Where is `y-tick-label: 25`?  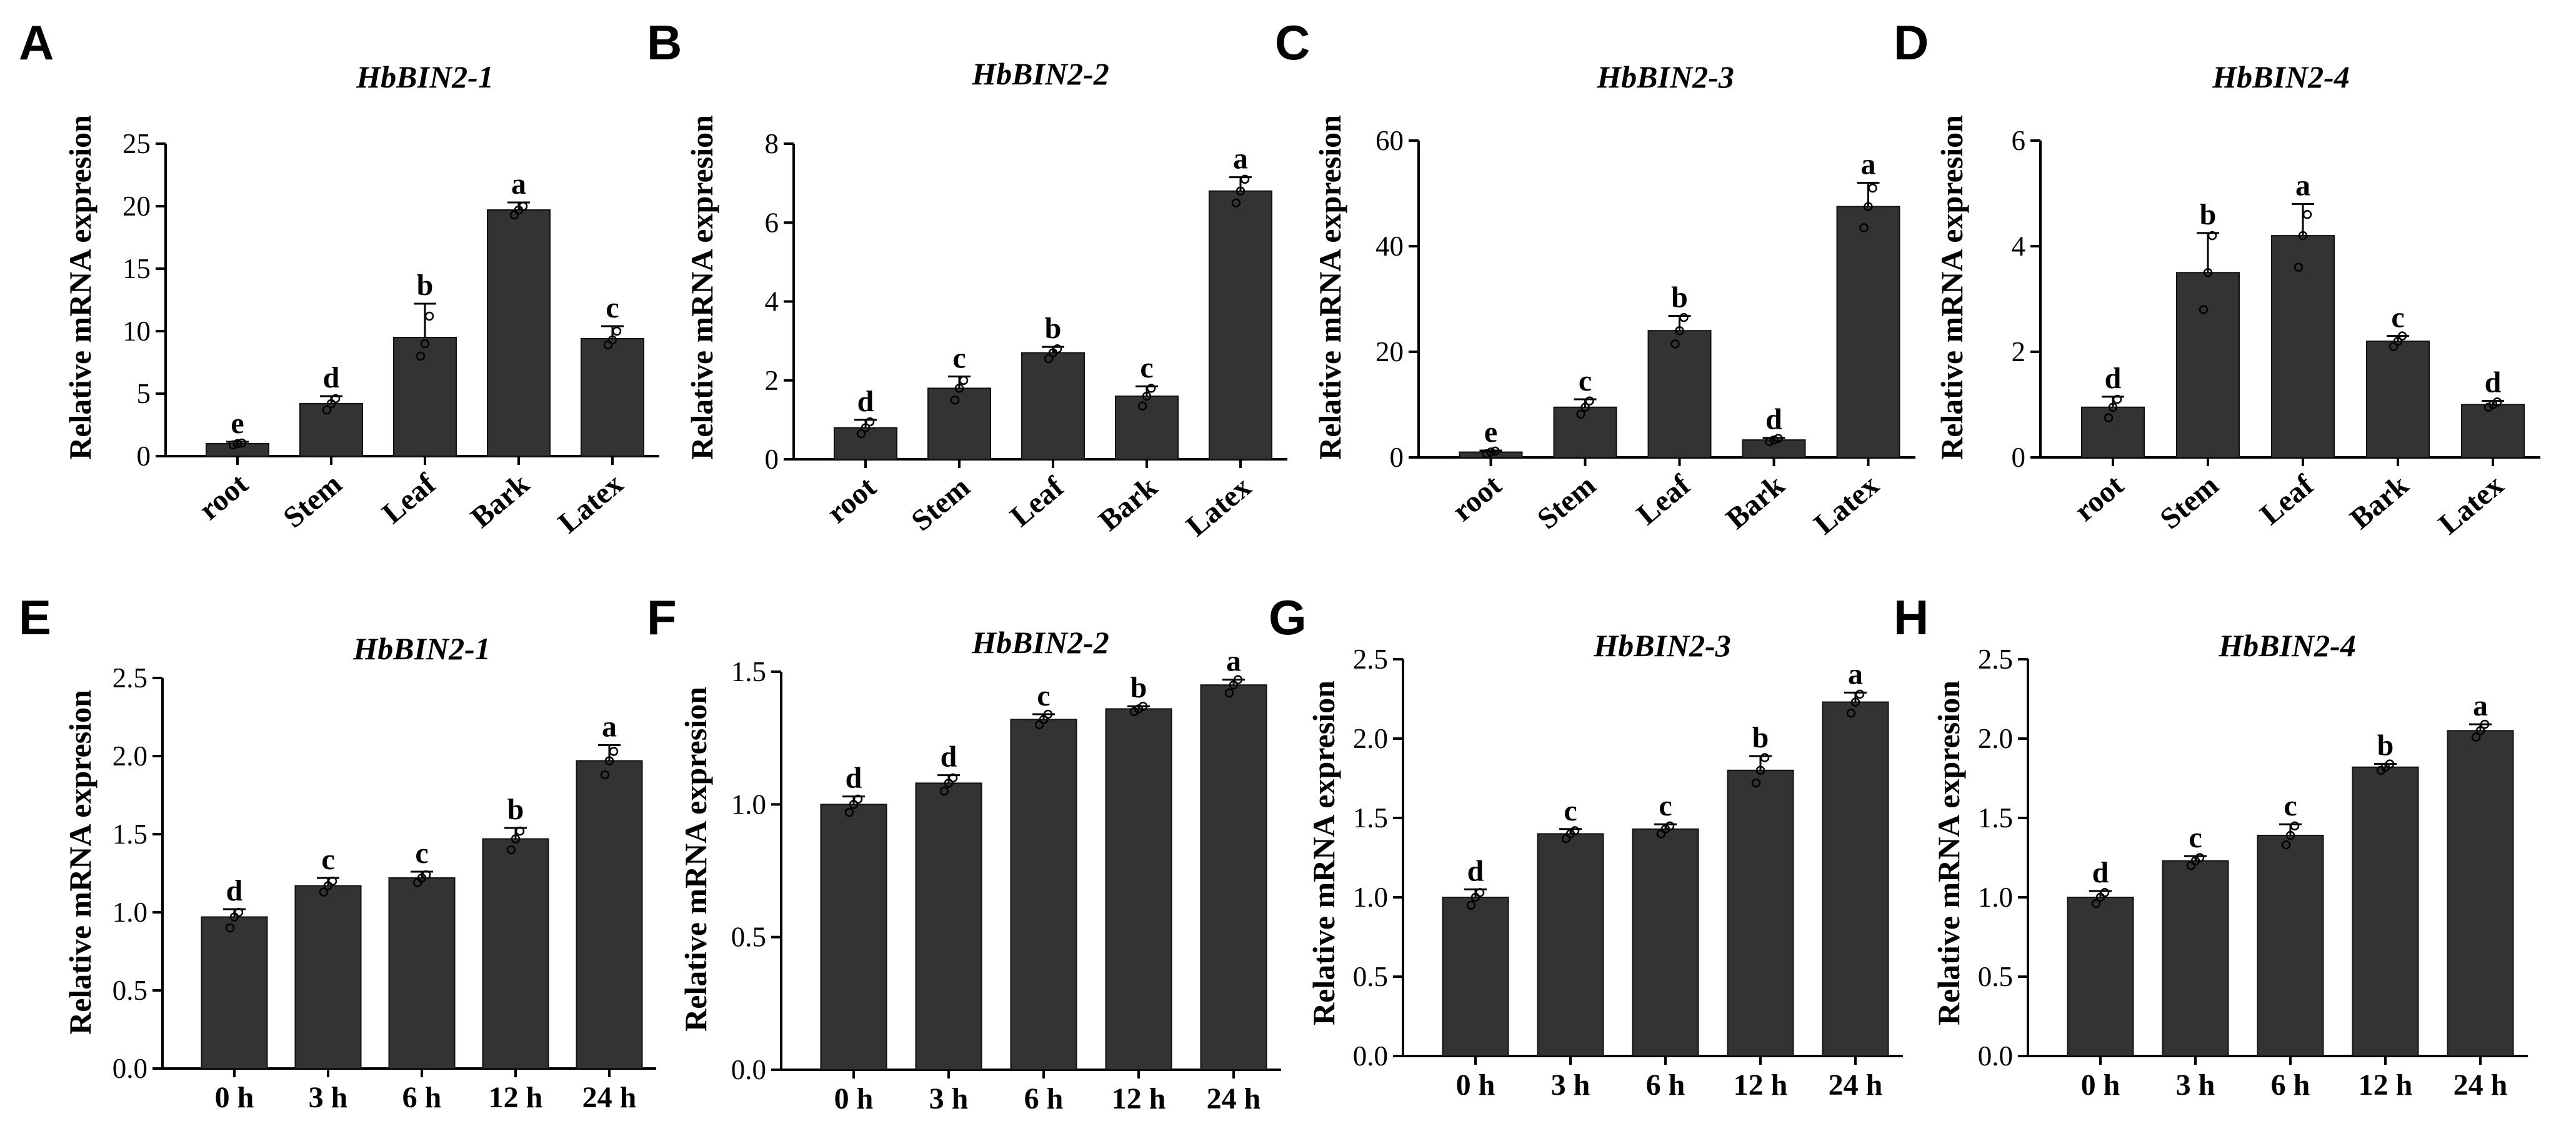 y-tick-label: 25 is located at coordinates (136, 143).